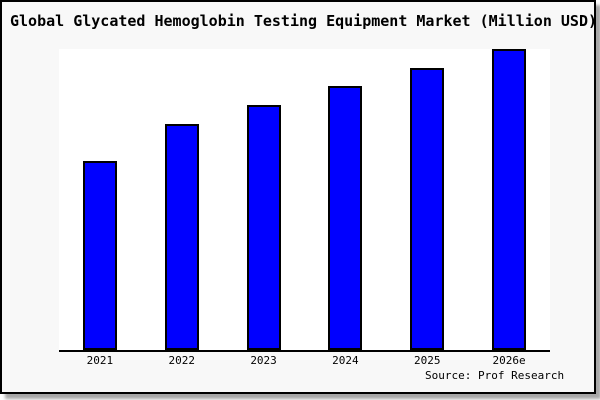  Describe the element at coordinates (99, 255) in the screenshot. I see `bar-2021` at that location.